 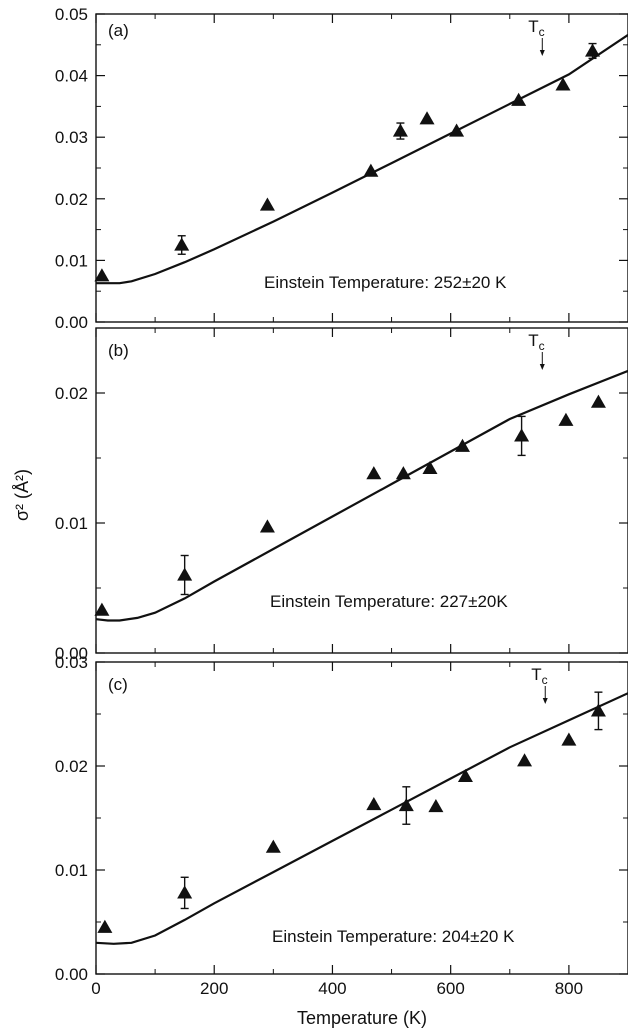 I want to click on panel-label: (c), so click(x=118, y=684).